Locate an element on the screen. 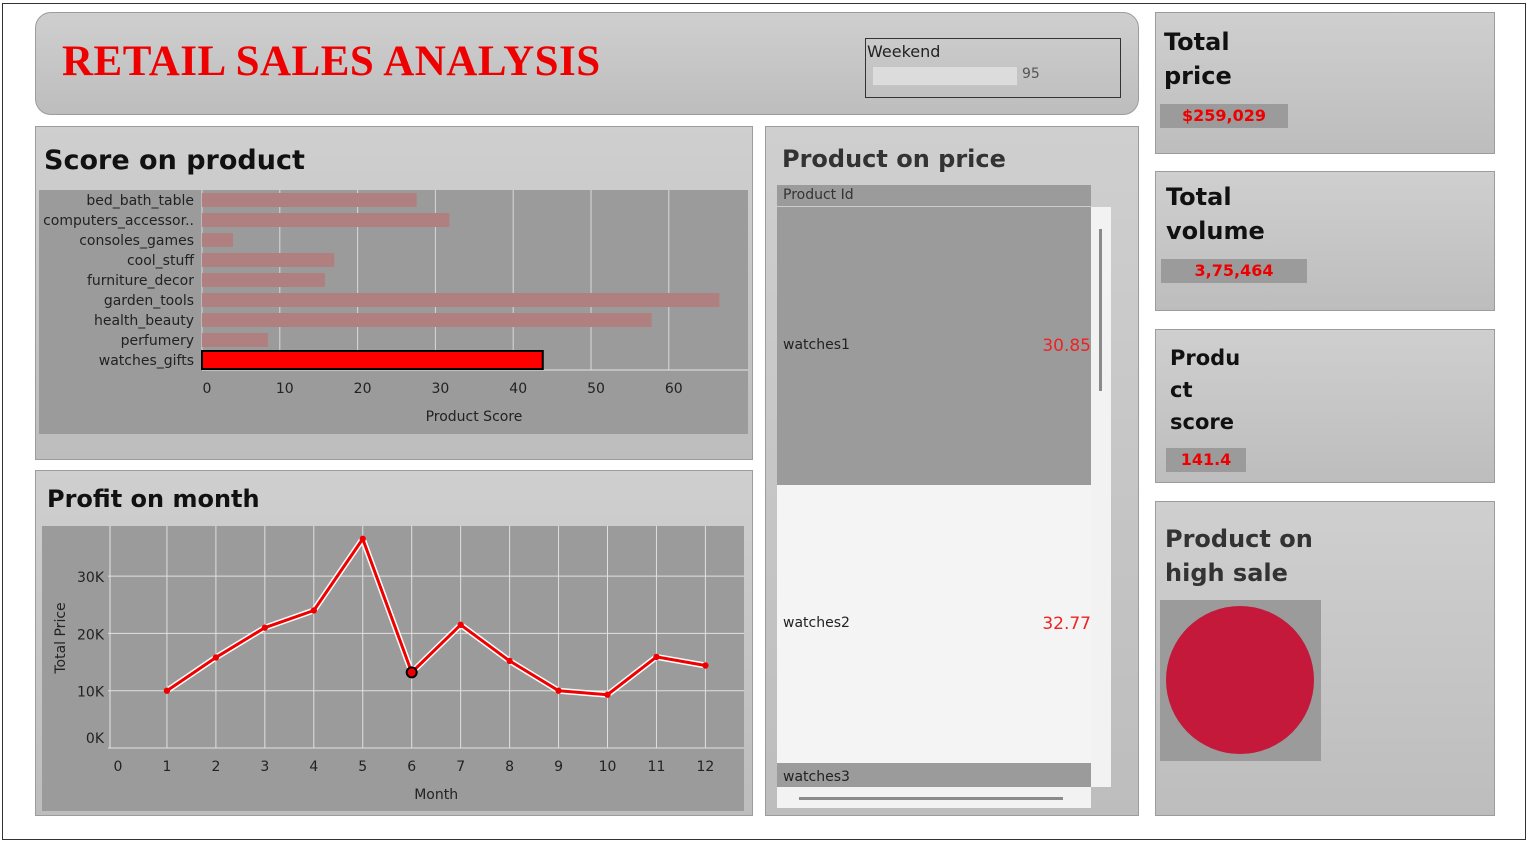  bar-x-axis-title: Product Score is located at coordinates (474, 417).